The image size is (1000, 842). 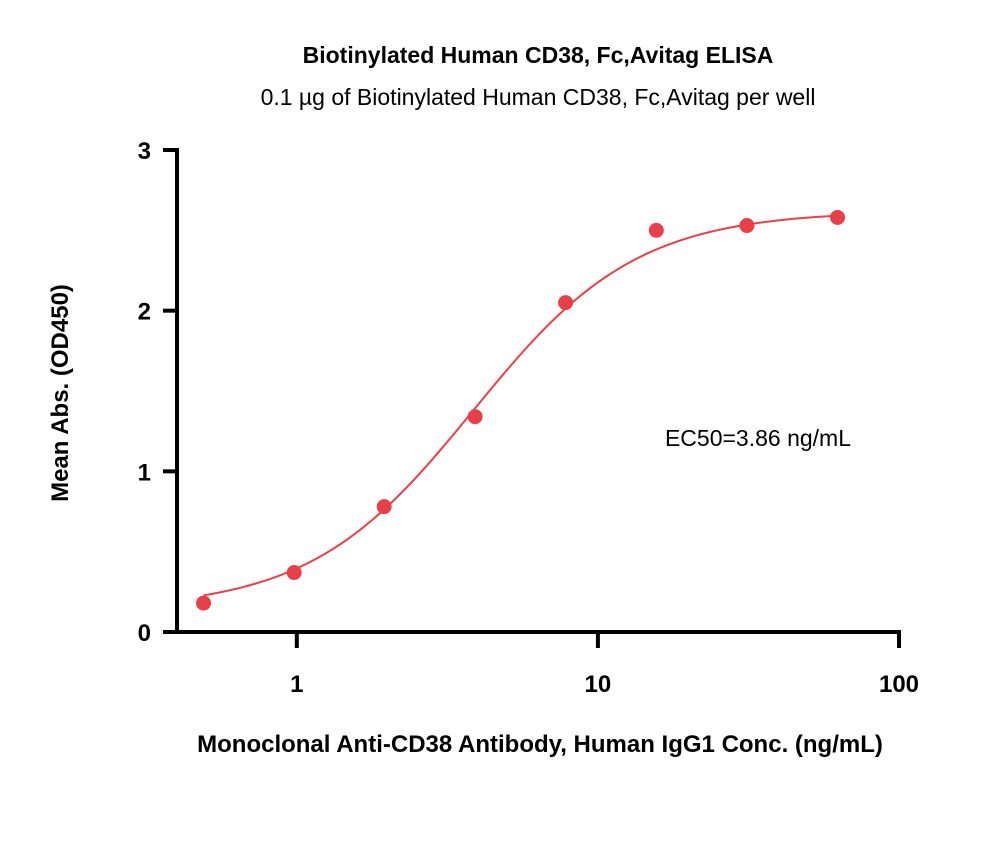 What do you see at coordinates (296, 684) in the screenshot?
I see `x-tick-label: 1` at bounding box center [296, 684].